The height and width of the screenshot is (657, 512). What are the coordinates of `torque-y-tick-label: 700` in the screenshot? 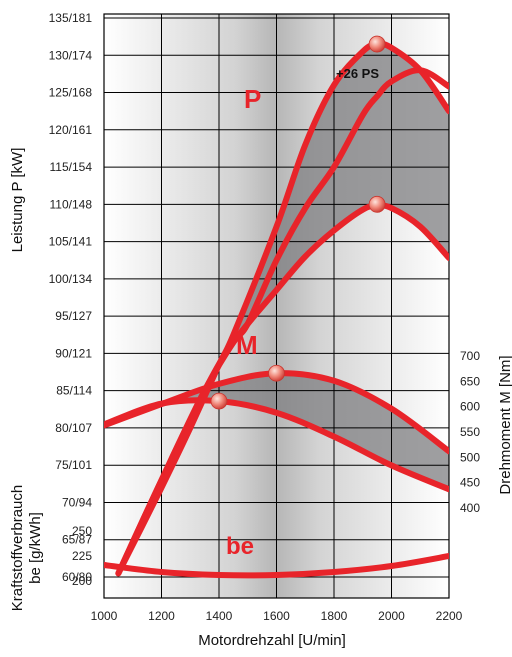 It's located at (470, 356).